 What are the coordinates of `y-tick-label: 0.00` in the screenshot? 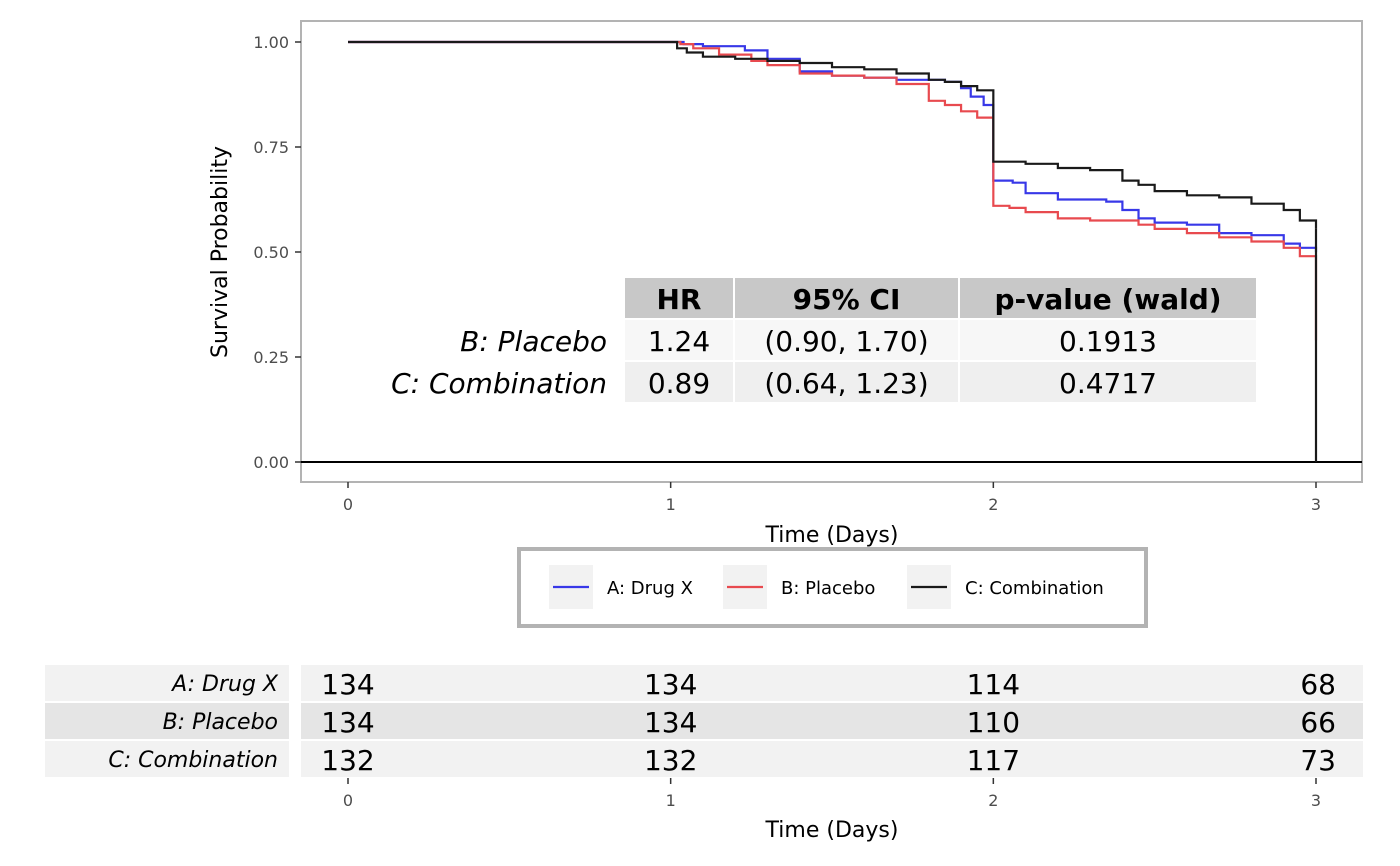 It's located at (271, 462).